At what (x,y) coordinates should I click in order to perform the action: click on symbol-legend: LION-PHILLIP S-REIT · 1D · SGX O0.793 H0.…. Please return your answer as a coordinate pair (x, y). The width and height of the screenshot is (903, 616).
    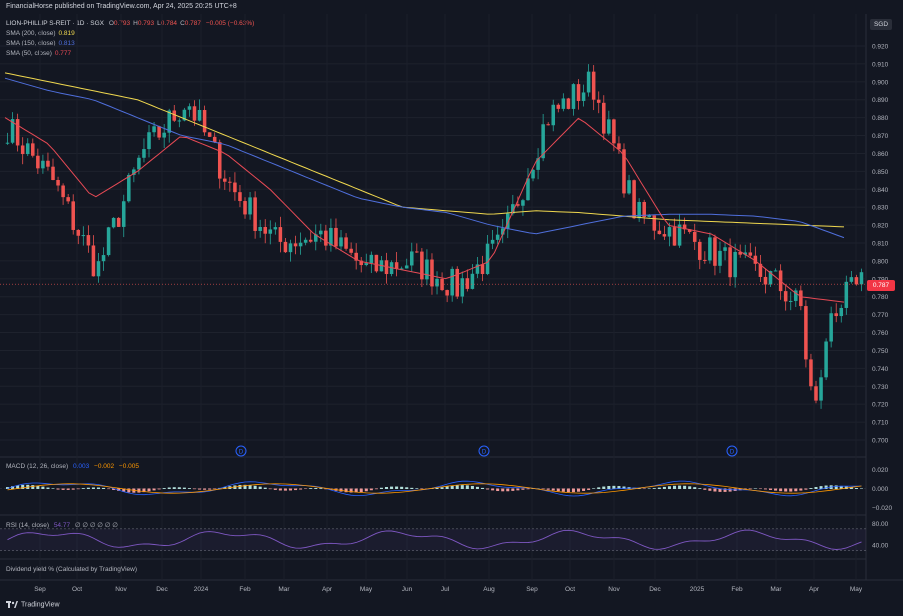
    Looking at the image, I should click on (130, 23).